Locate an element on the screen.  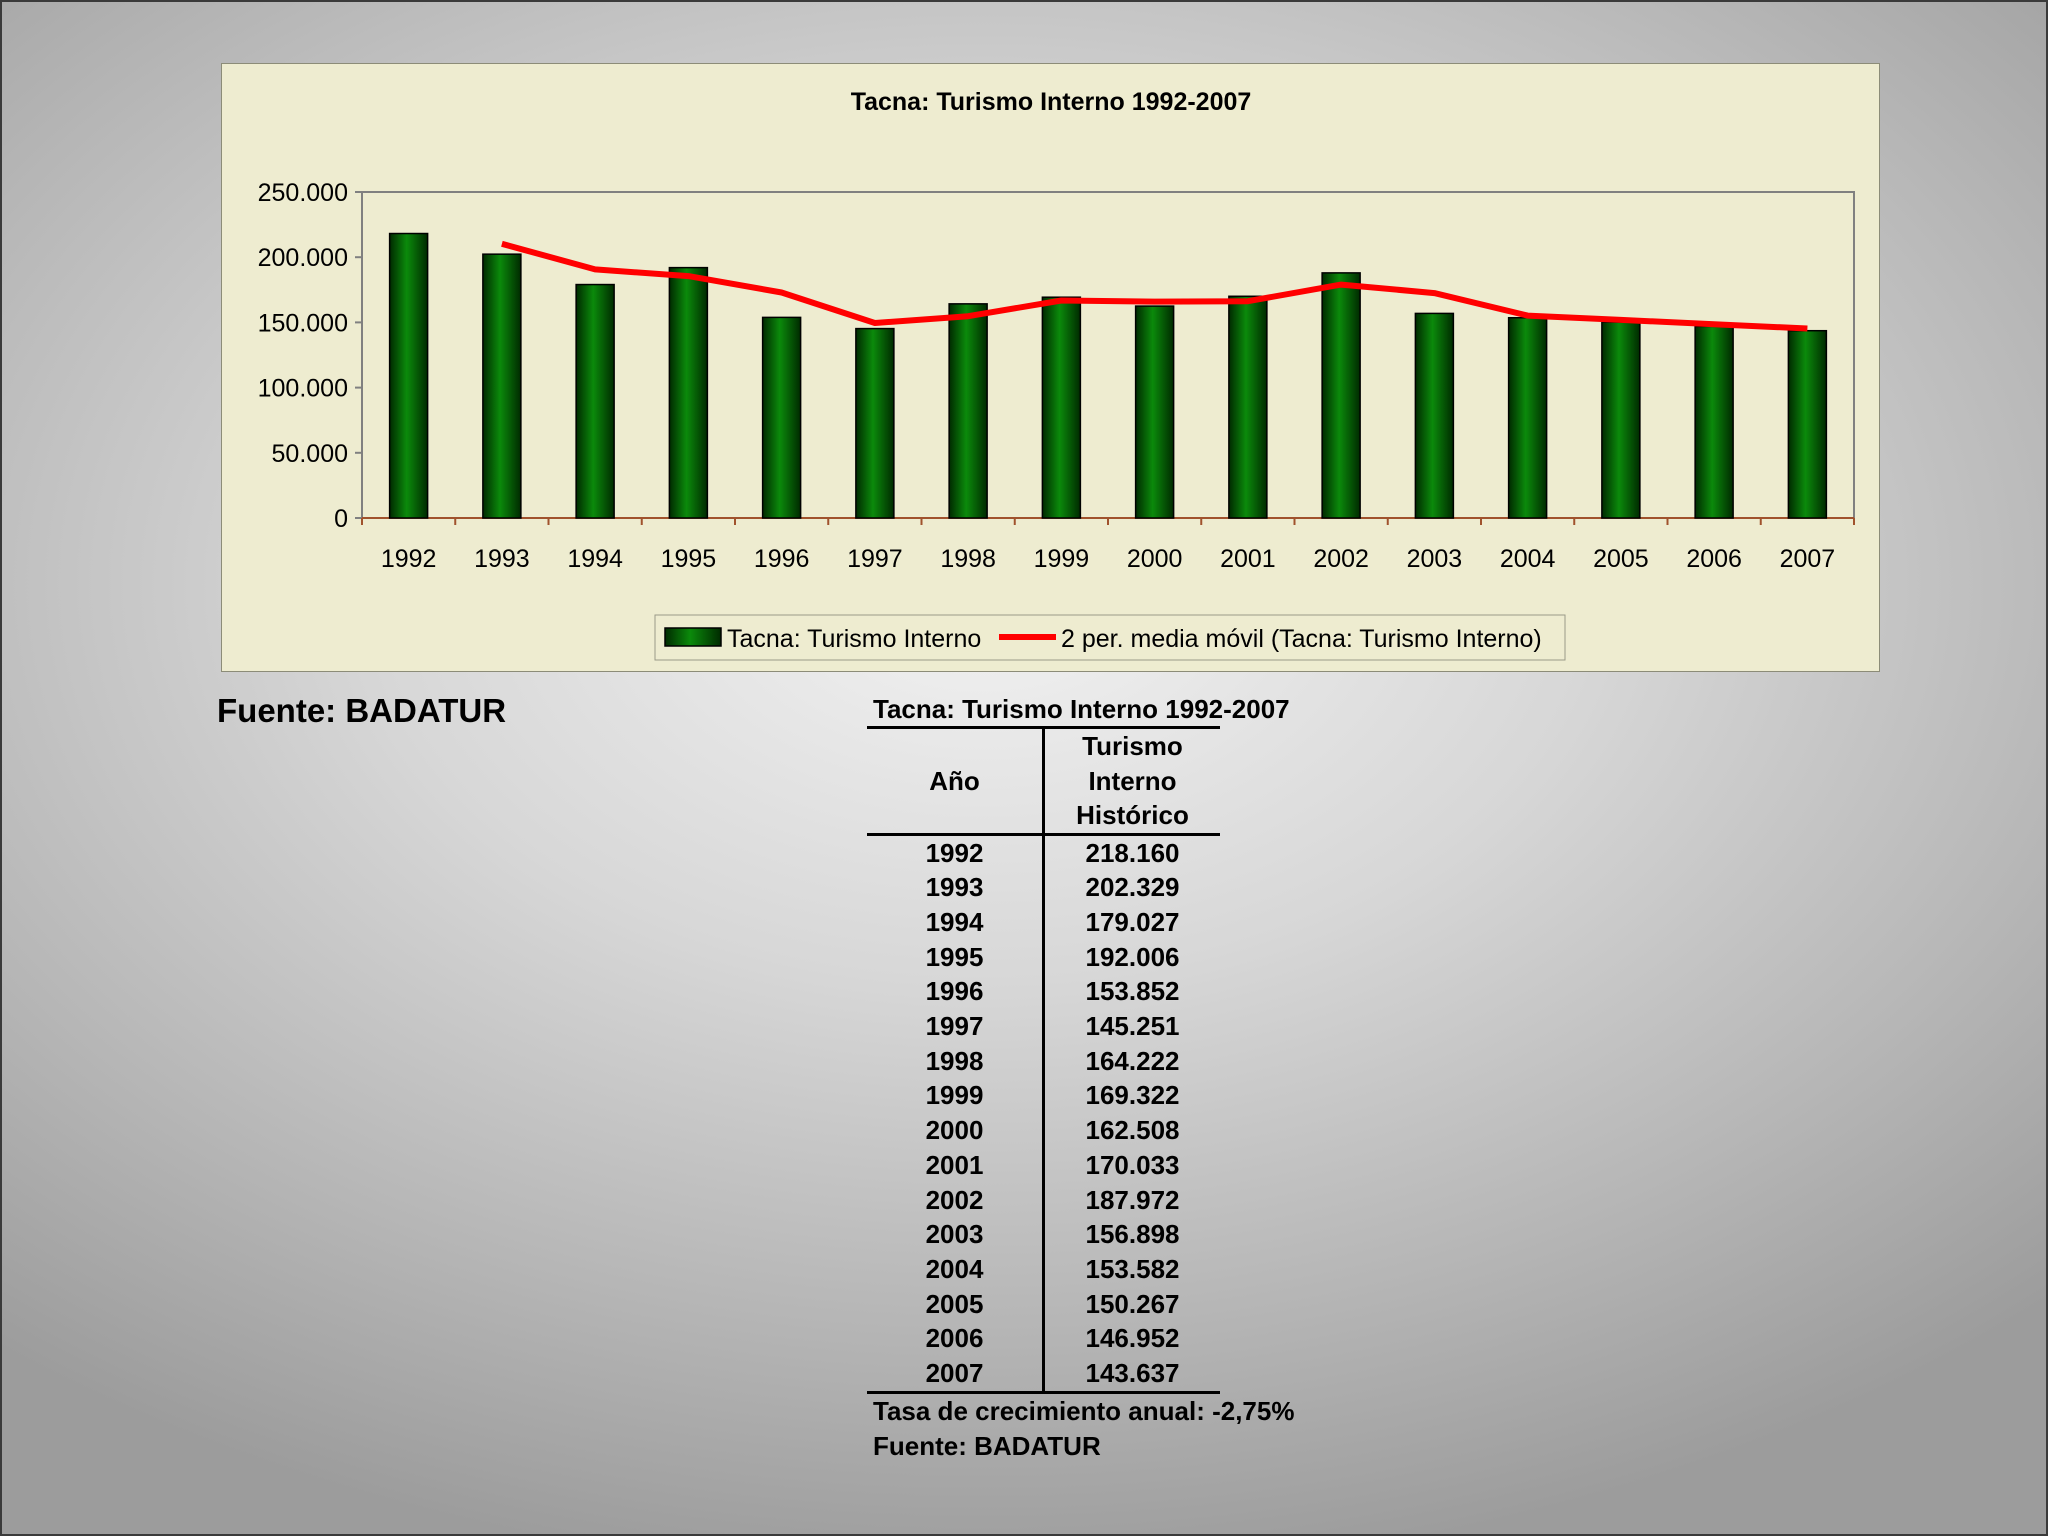
table-row: 2003 156.898 is located at coordinates (1043, 1234).